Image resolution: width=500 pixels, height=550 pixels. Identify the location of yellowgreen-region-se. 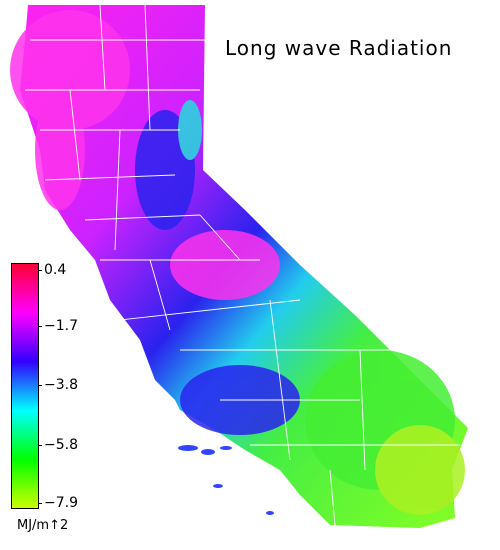
(420, 470).